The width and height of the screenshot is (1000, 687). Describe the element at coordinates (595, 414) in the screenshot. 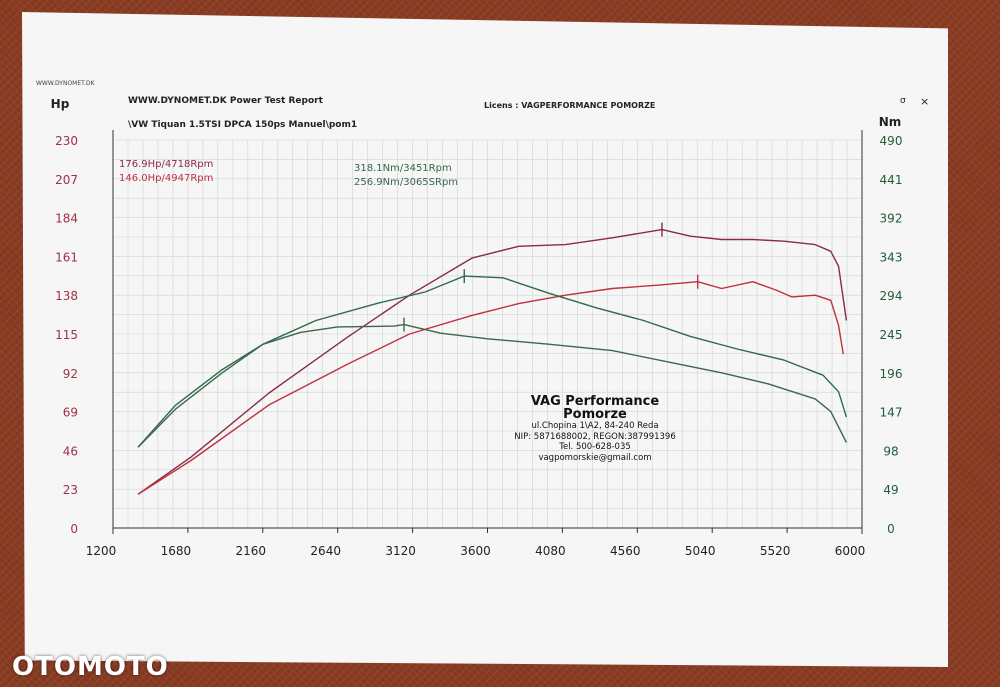

I see `stamp-name-2: Pomorze` at that location.